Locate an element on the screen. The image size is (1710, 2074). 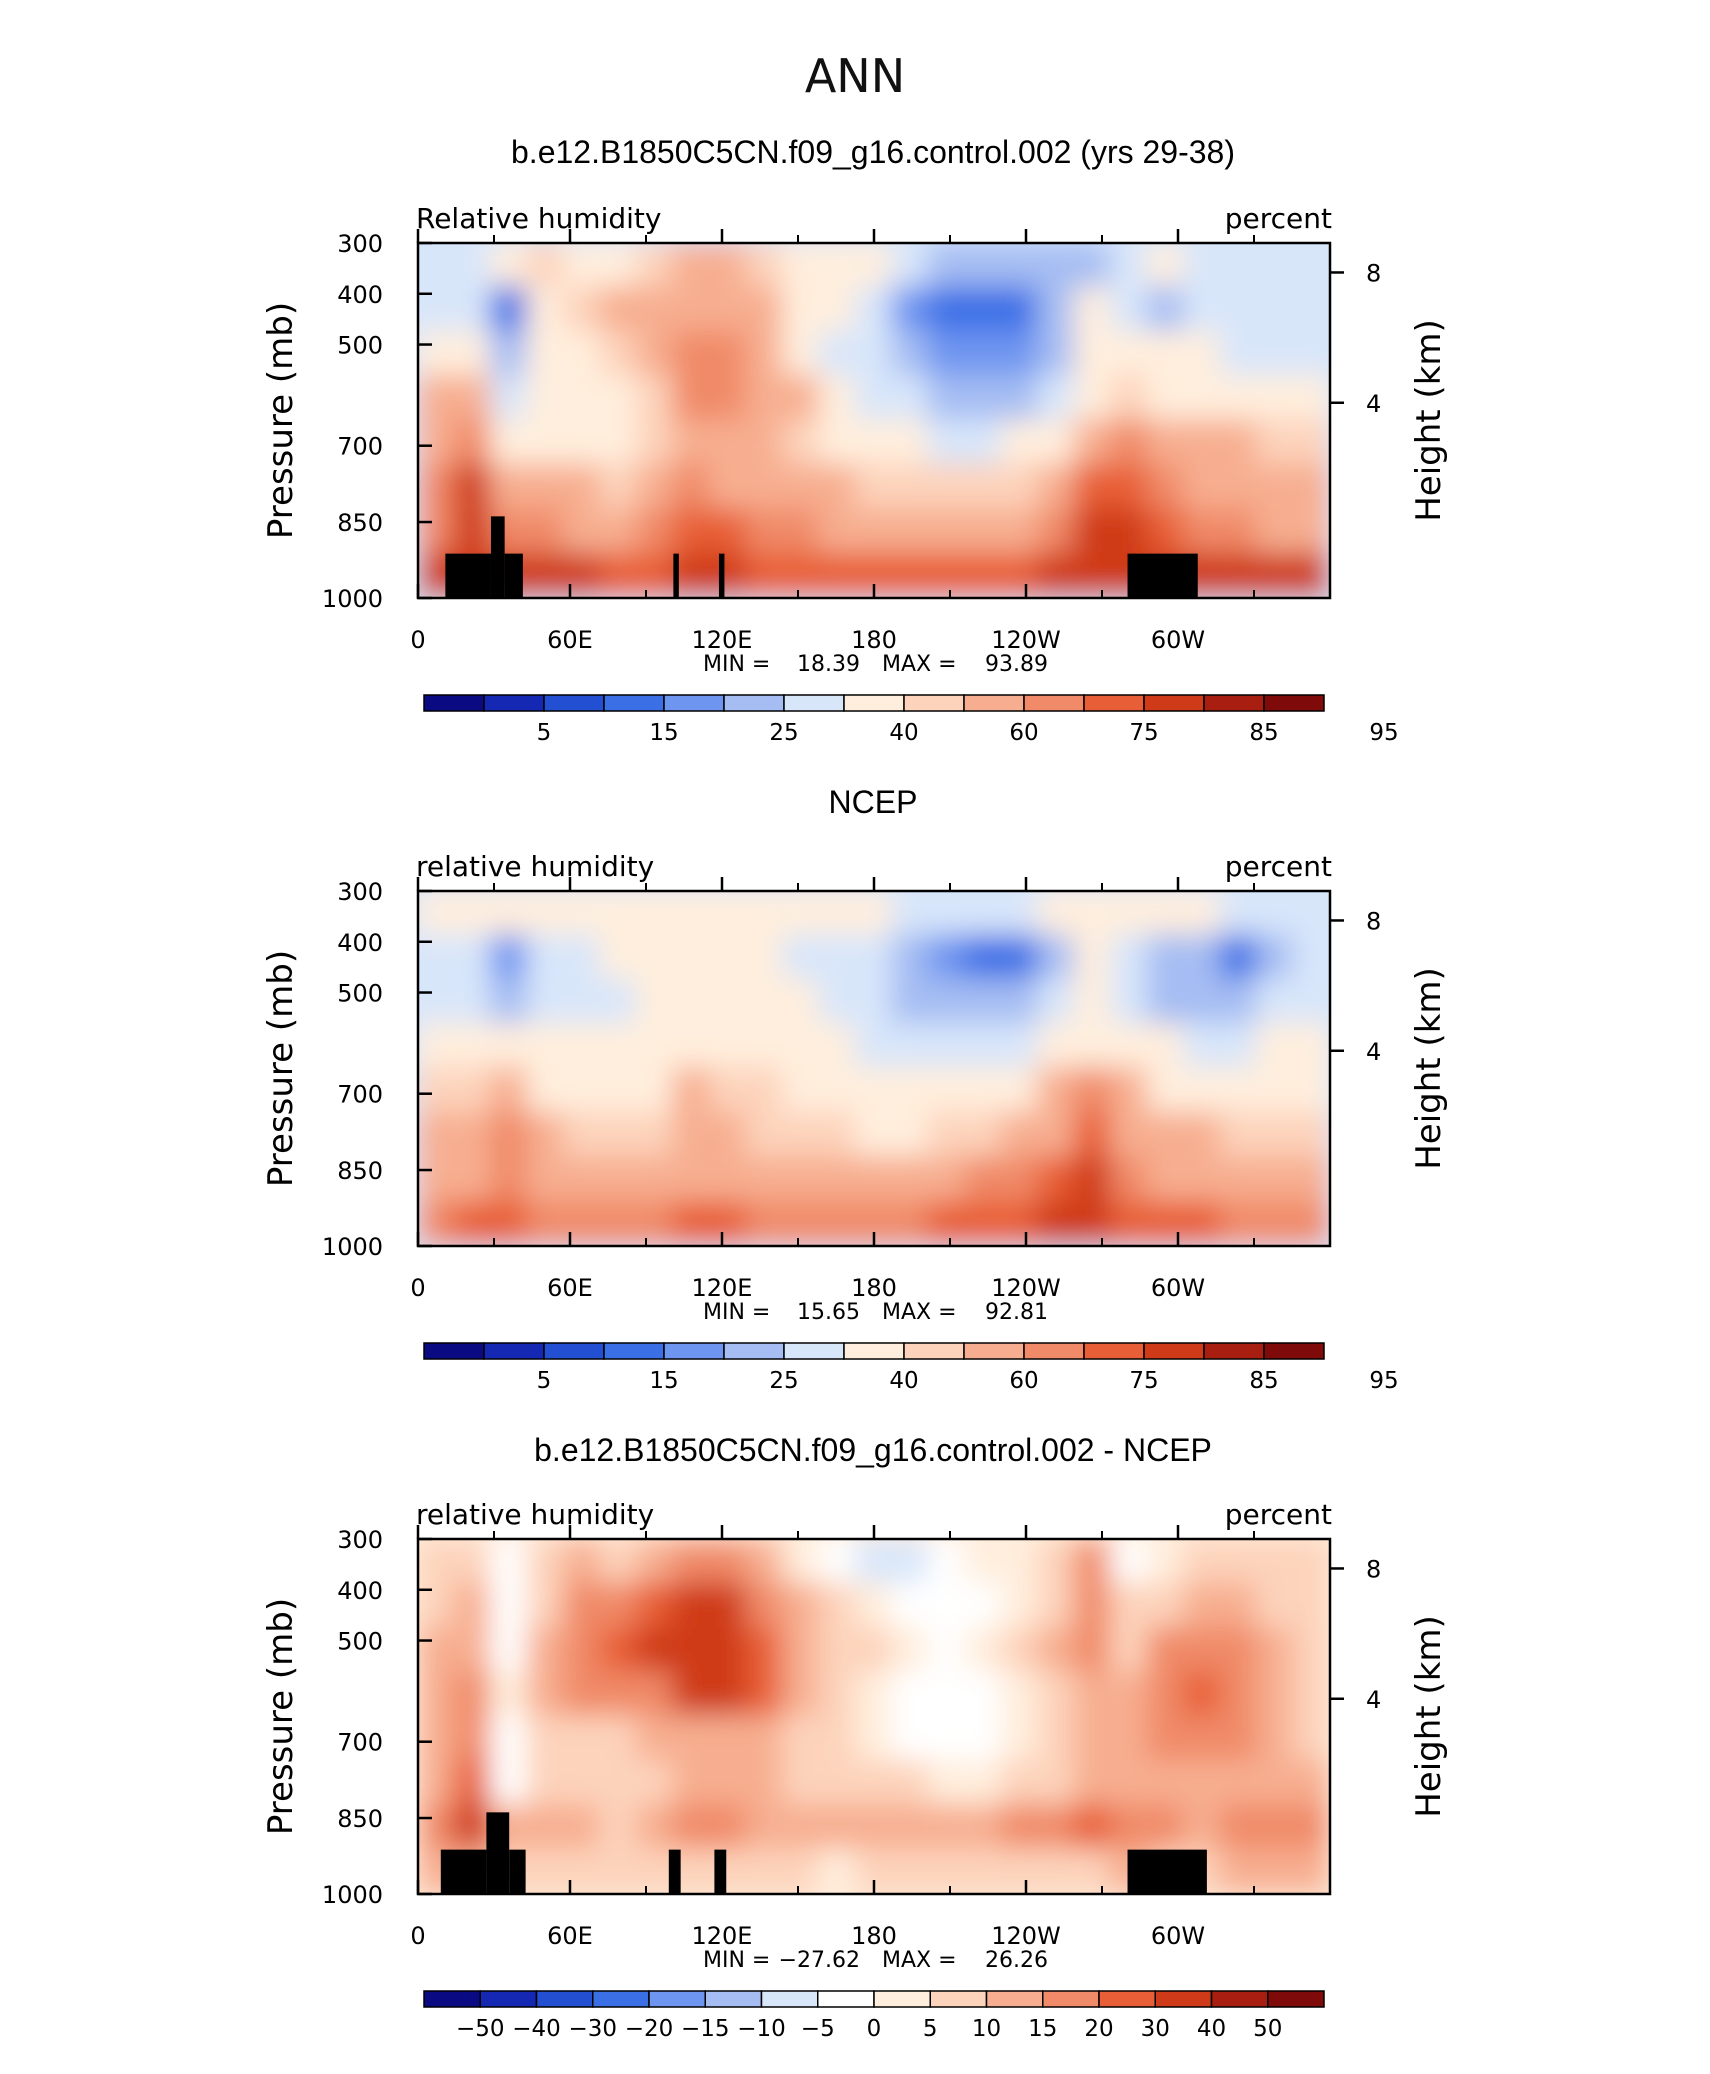
y-tick-label: 1000 is located at coordinates (352, 1895).